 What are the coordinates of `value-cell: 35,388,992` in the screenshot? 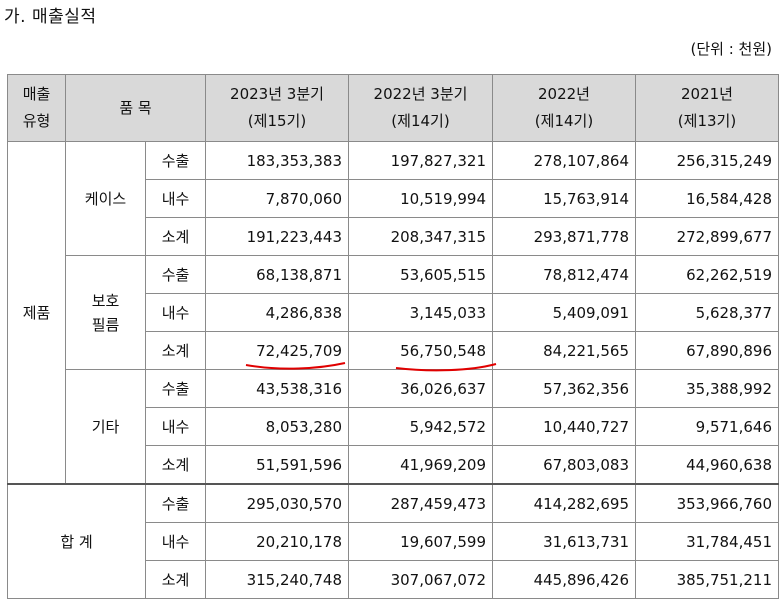 It's located at (707, 388).